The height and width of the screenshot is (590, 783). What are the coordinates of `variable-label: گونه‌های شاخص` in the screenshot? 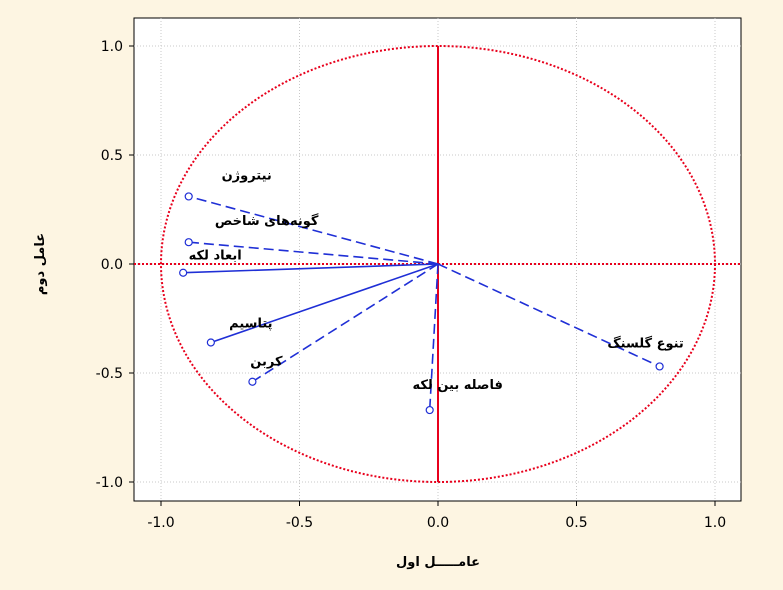 It's located at (267, 221).